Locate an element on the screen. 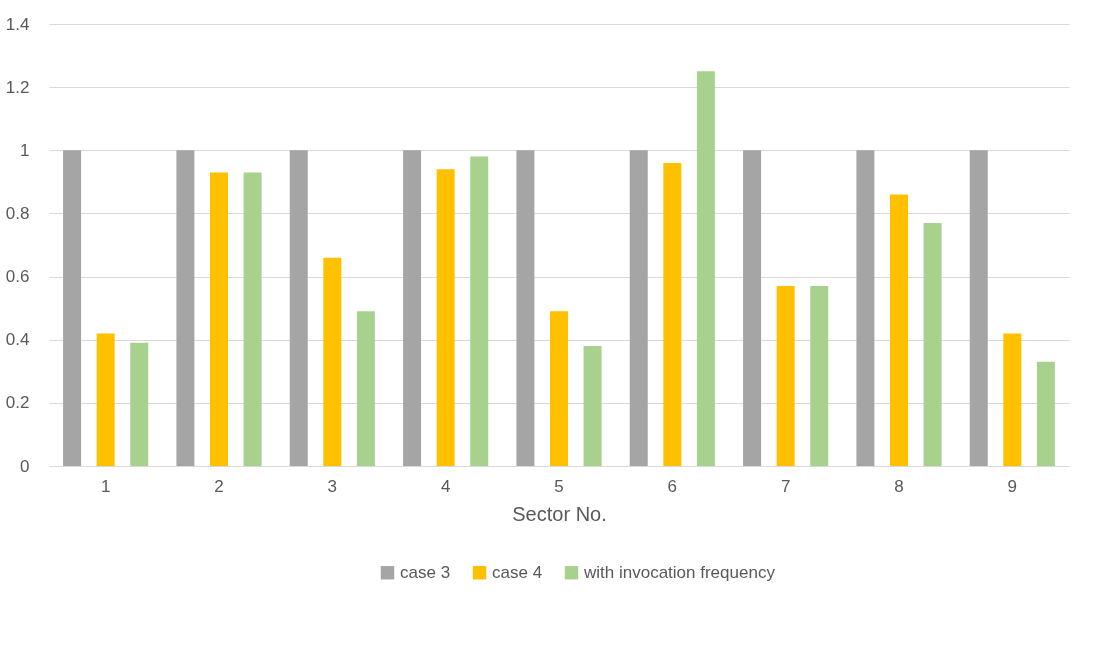 This screenshot has width=1104, height=647. legend-label: with invocation frequency is located at coordinates (679, 572).